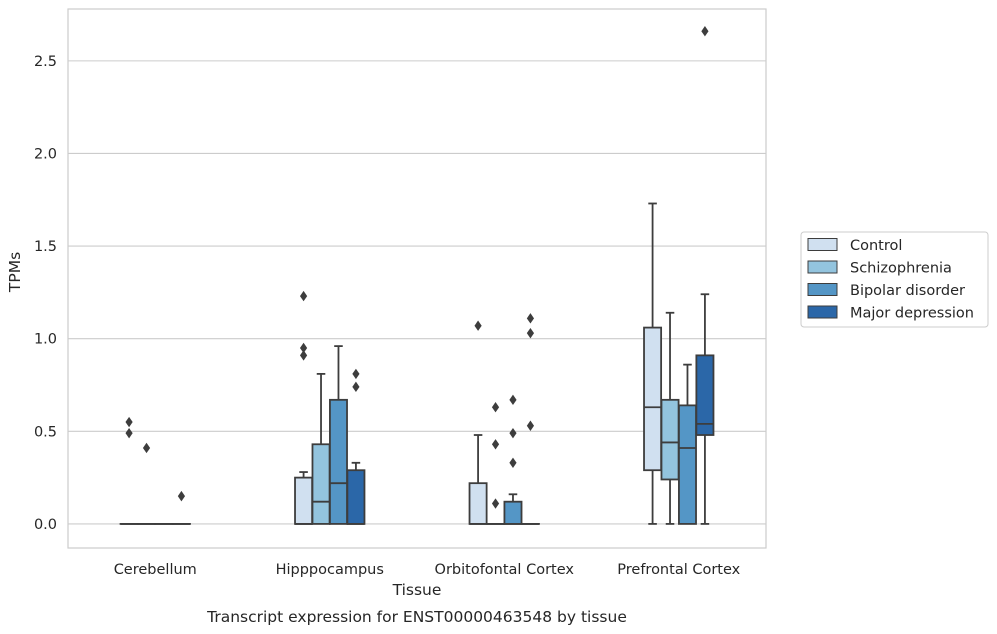  What do you see at coordinates (155, 570) in the screenshot?
I see `x-tick-label: Cerebellum` at bounding box center [155, 570].